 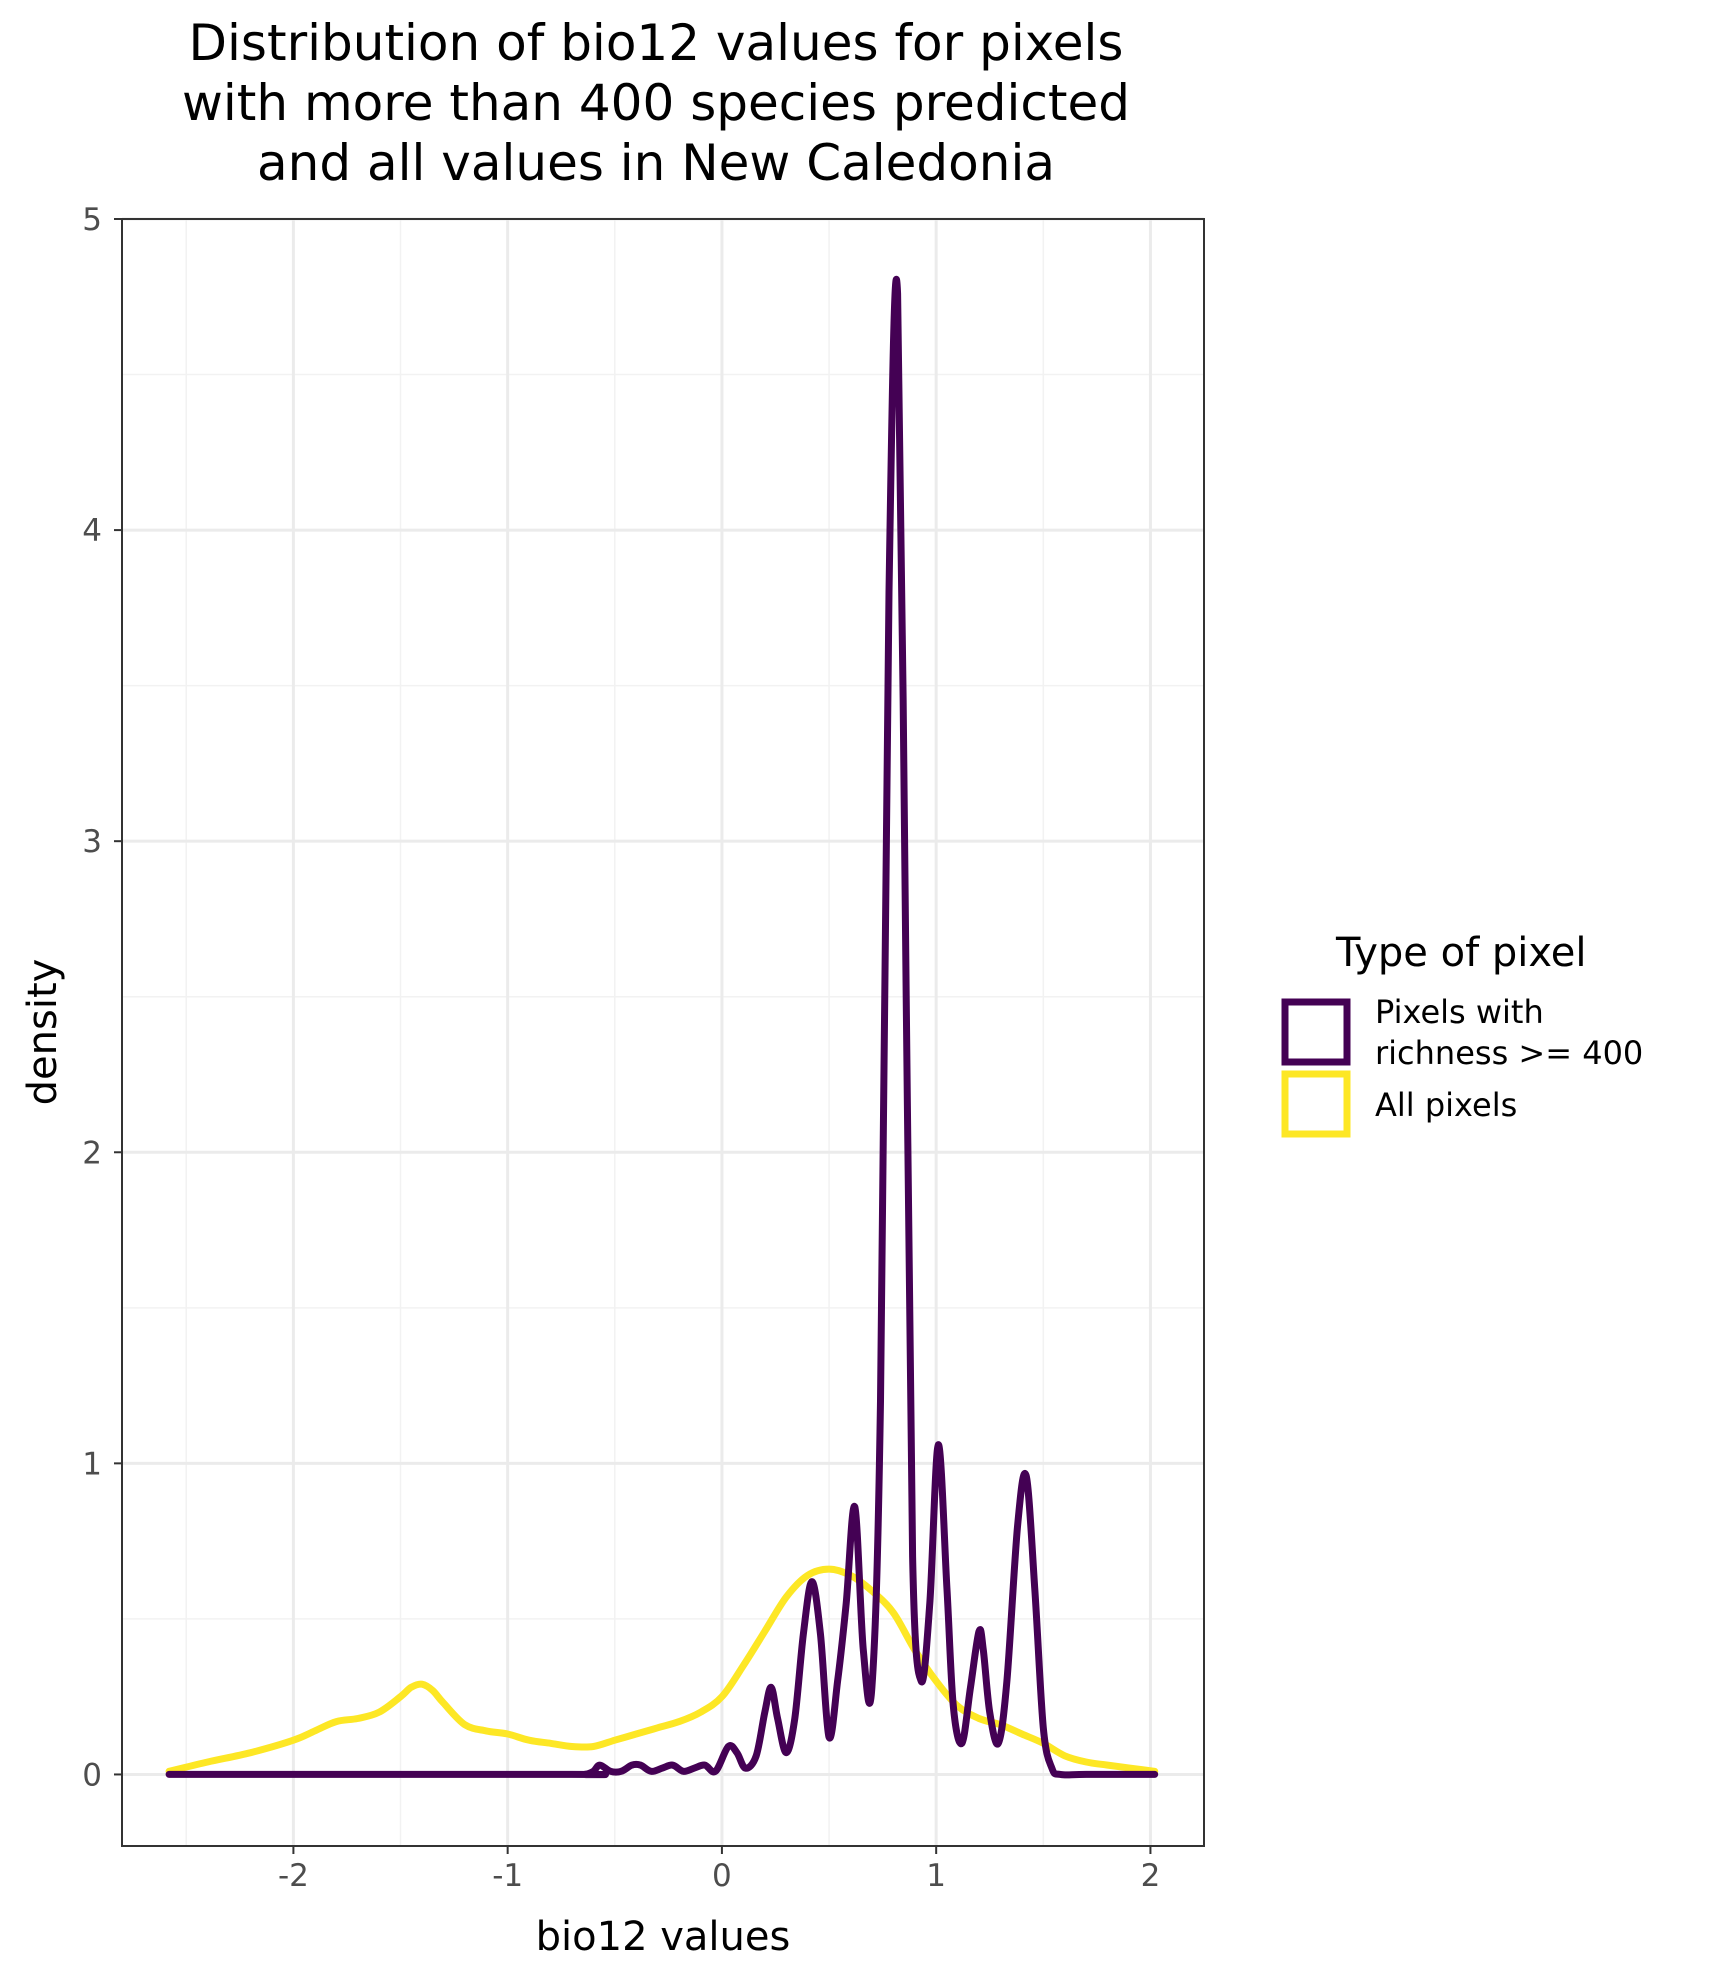 I want to click on y-tick-label-4: 4, so click(x=92, y=531).